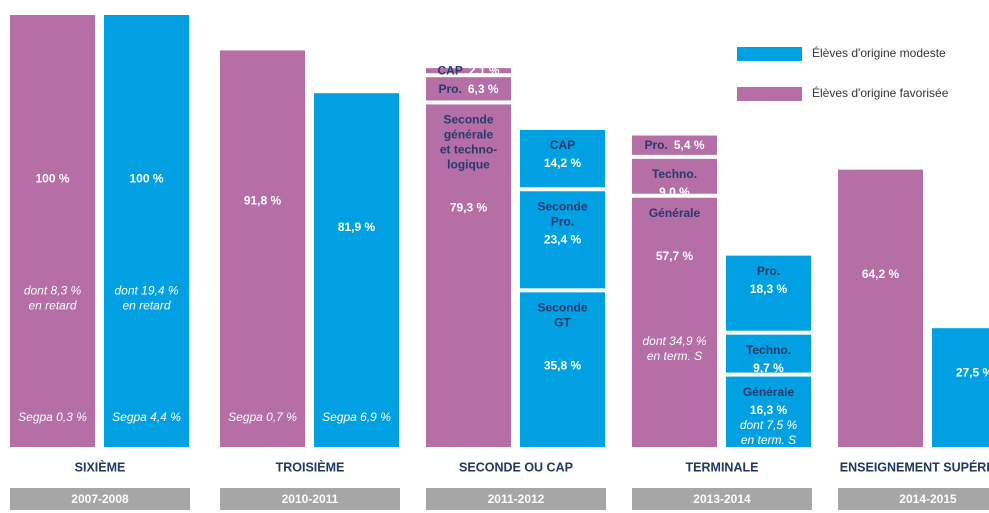  What do you see at coordinates (562, 323) in the screenshot?
I see `segment-name: GT` at bounding box center [562, 323].